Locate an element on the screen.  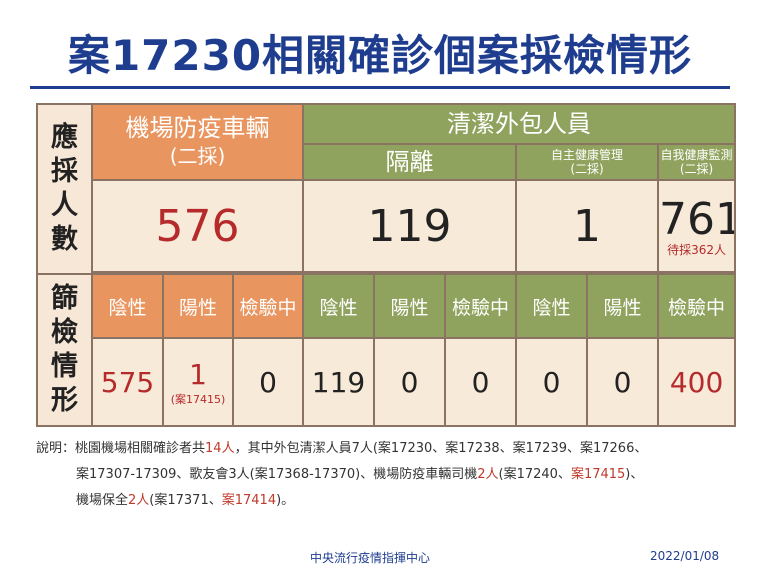
header-self-monitoring-sub: (二採) is located at coordinates (696, 169).